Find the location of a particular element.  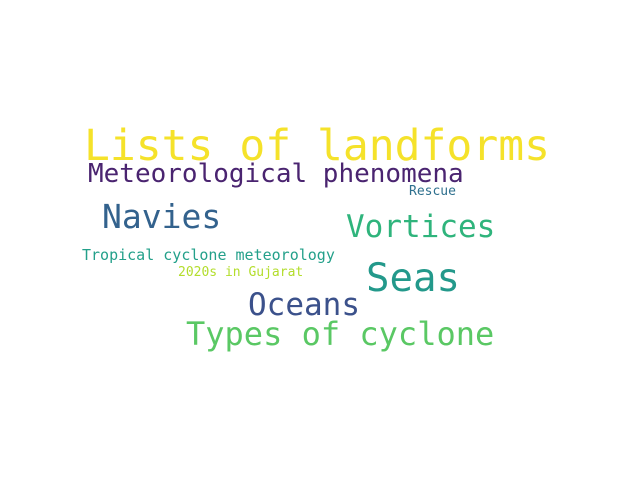

word-vortices: Vortices is located at coordinates (421, 227).